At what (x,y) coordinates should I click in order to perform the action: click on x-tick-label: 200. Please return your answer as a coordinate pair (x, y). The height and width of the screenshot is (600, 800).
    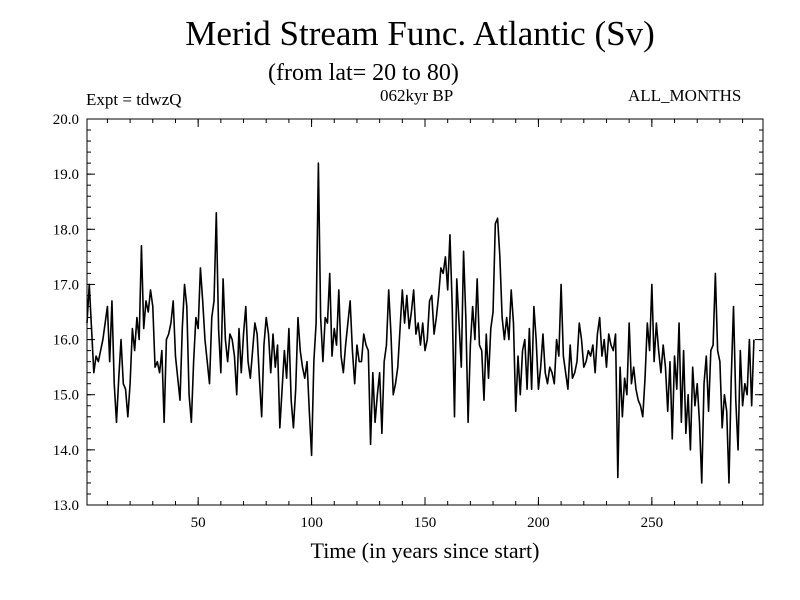
    Looking at the image, I should click on (538, 523).